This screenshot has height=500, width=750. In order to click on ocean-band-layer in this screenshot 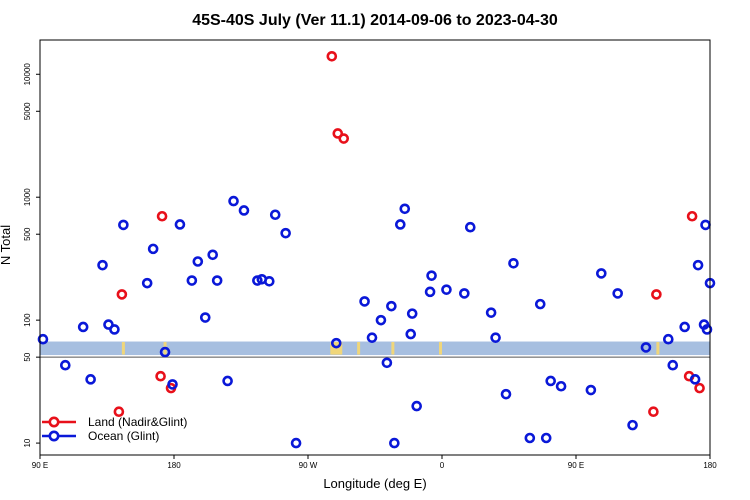, I will do `click(375, 348)`.